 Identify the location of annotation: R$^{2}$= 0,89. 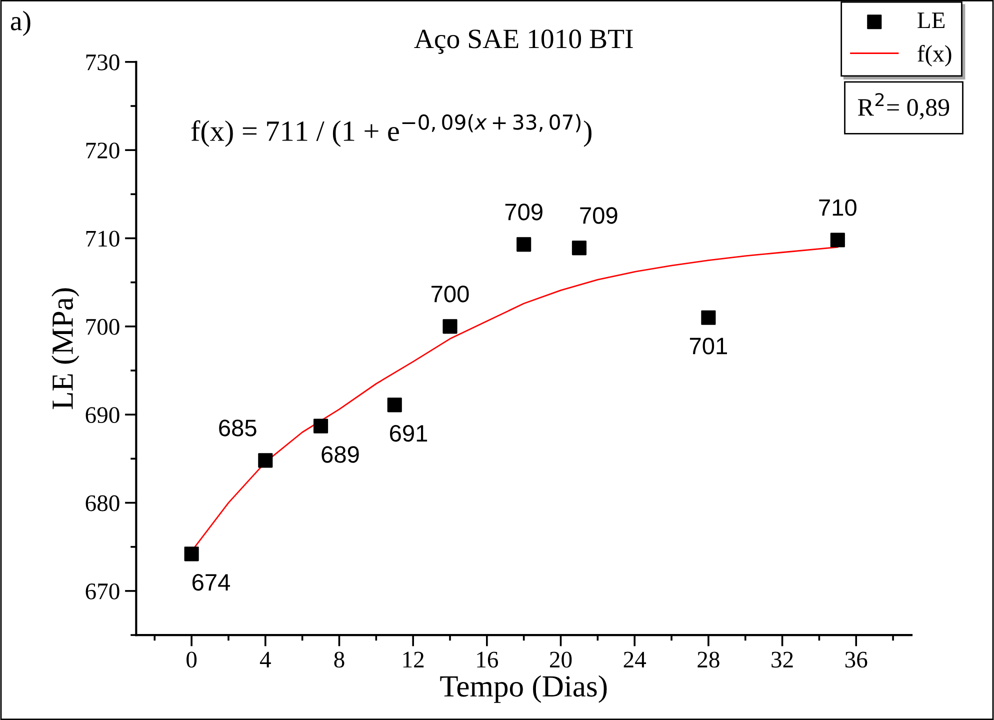
(904, 106).